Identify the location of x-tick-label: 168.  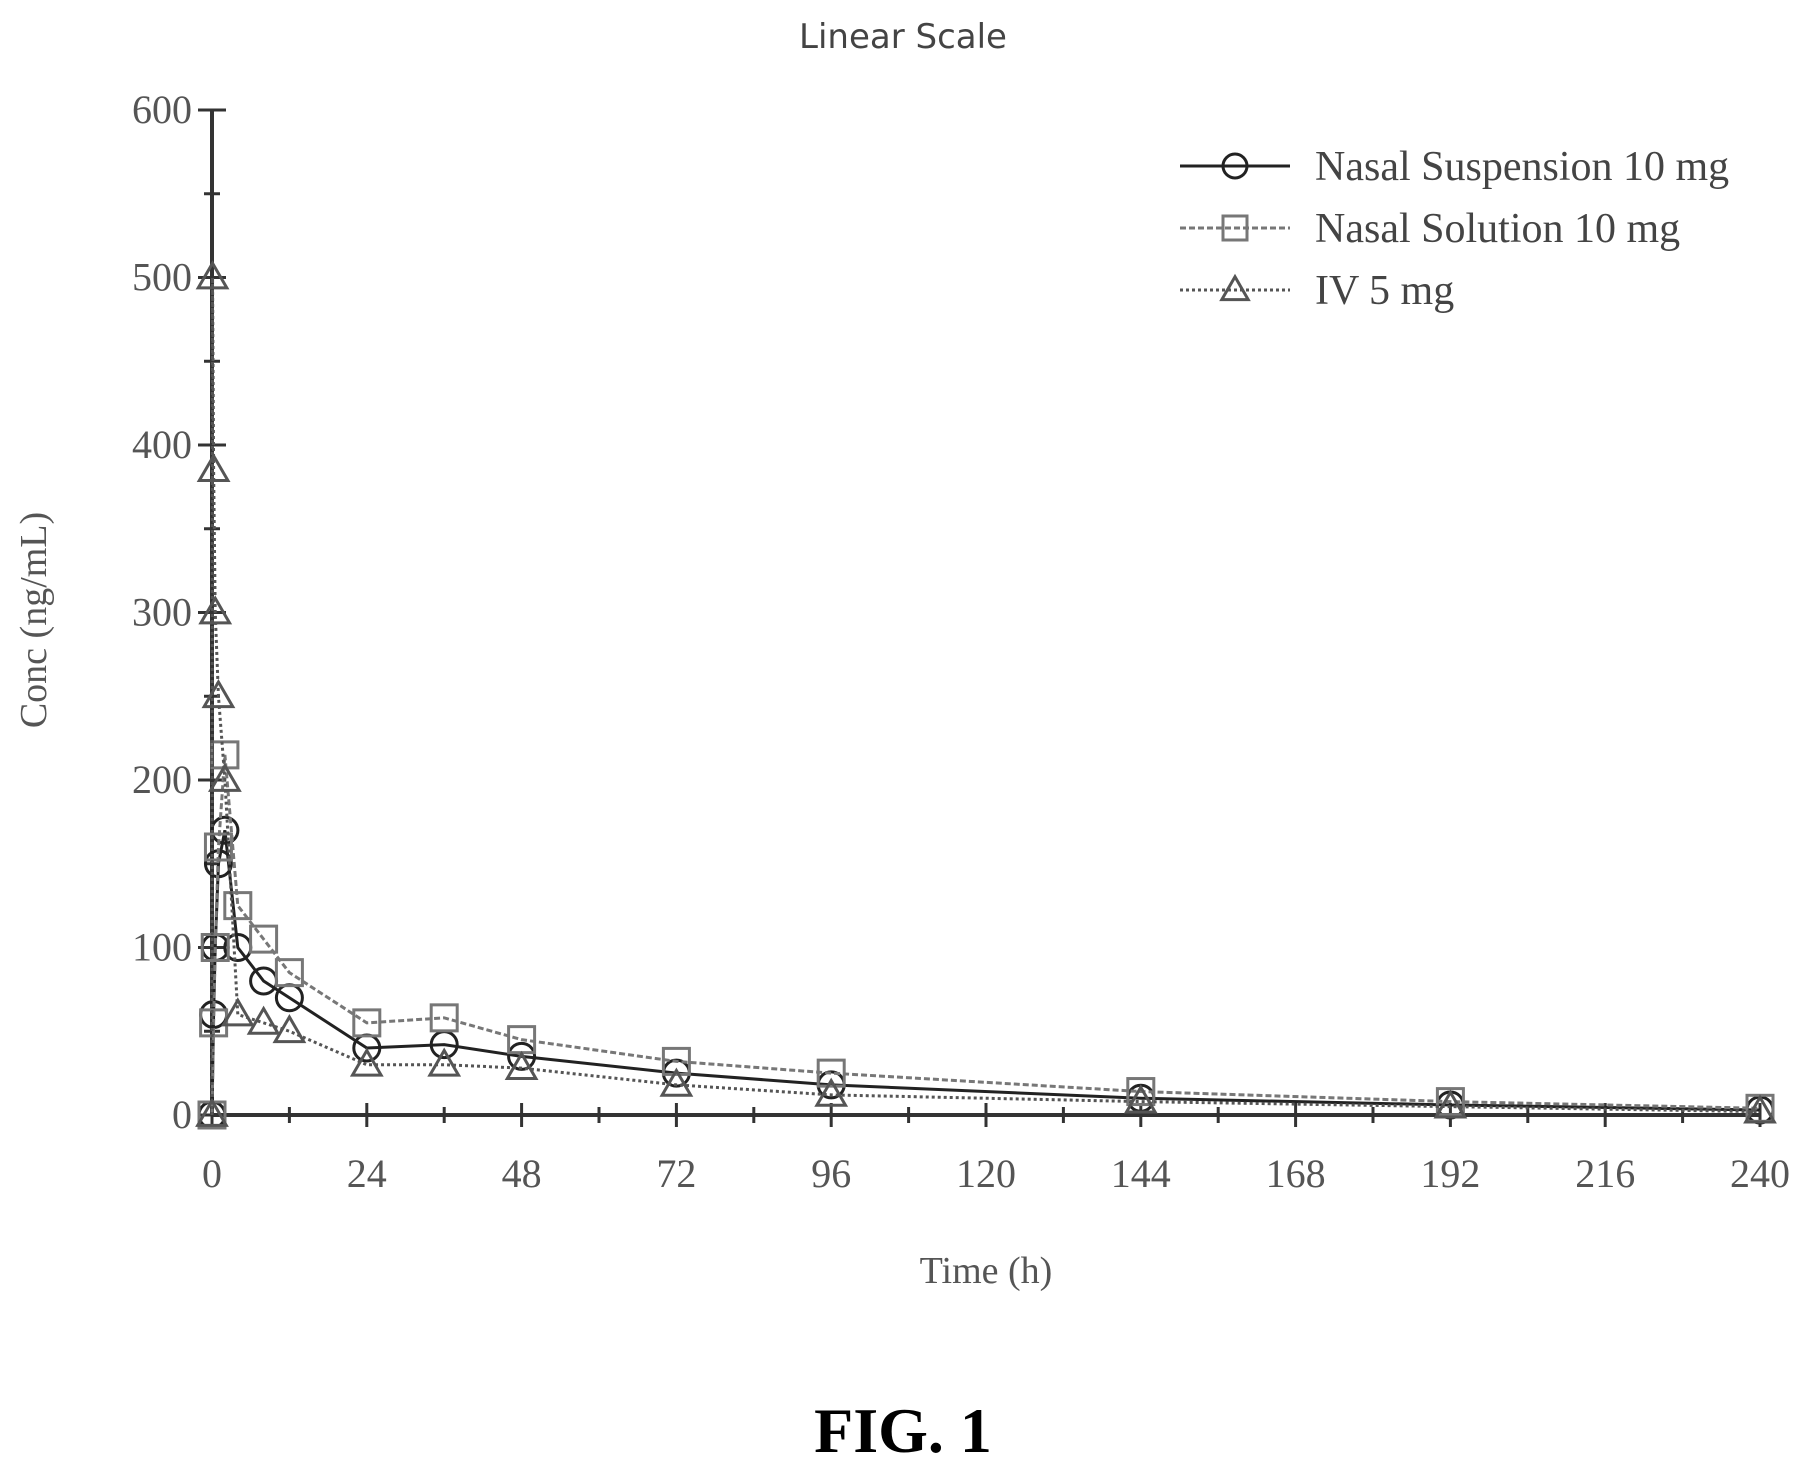
(1296, 1173).